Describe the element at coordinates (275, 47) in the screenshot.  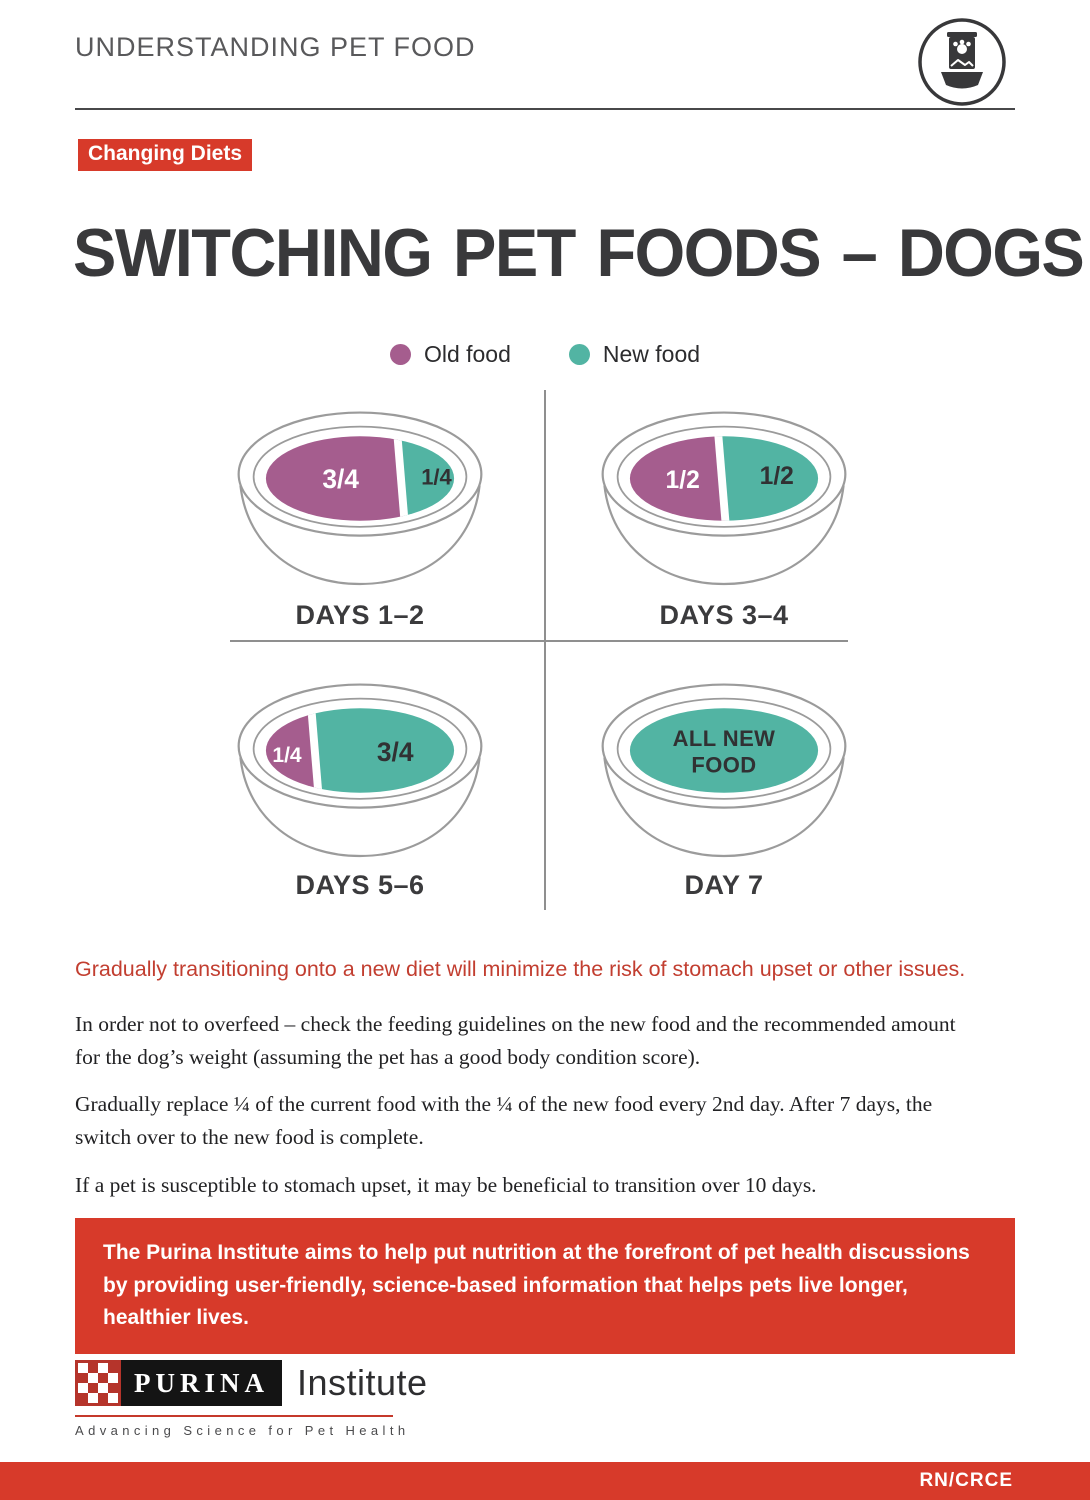
I see `document-header-title: UNDERSTANDING PET FOOD` at that location.